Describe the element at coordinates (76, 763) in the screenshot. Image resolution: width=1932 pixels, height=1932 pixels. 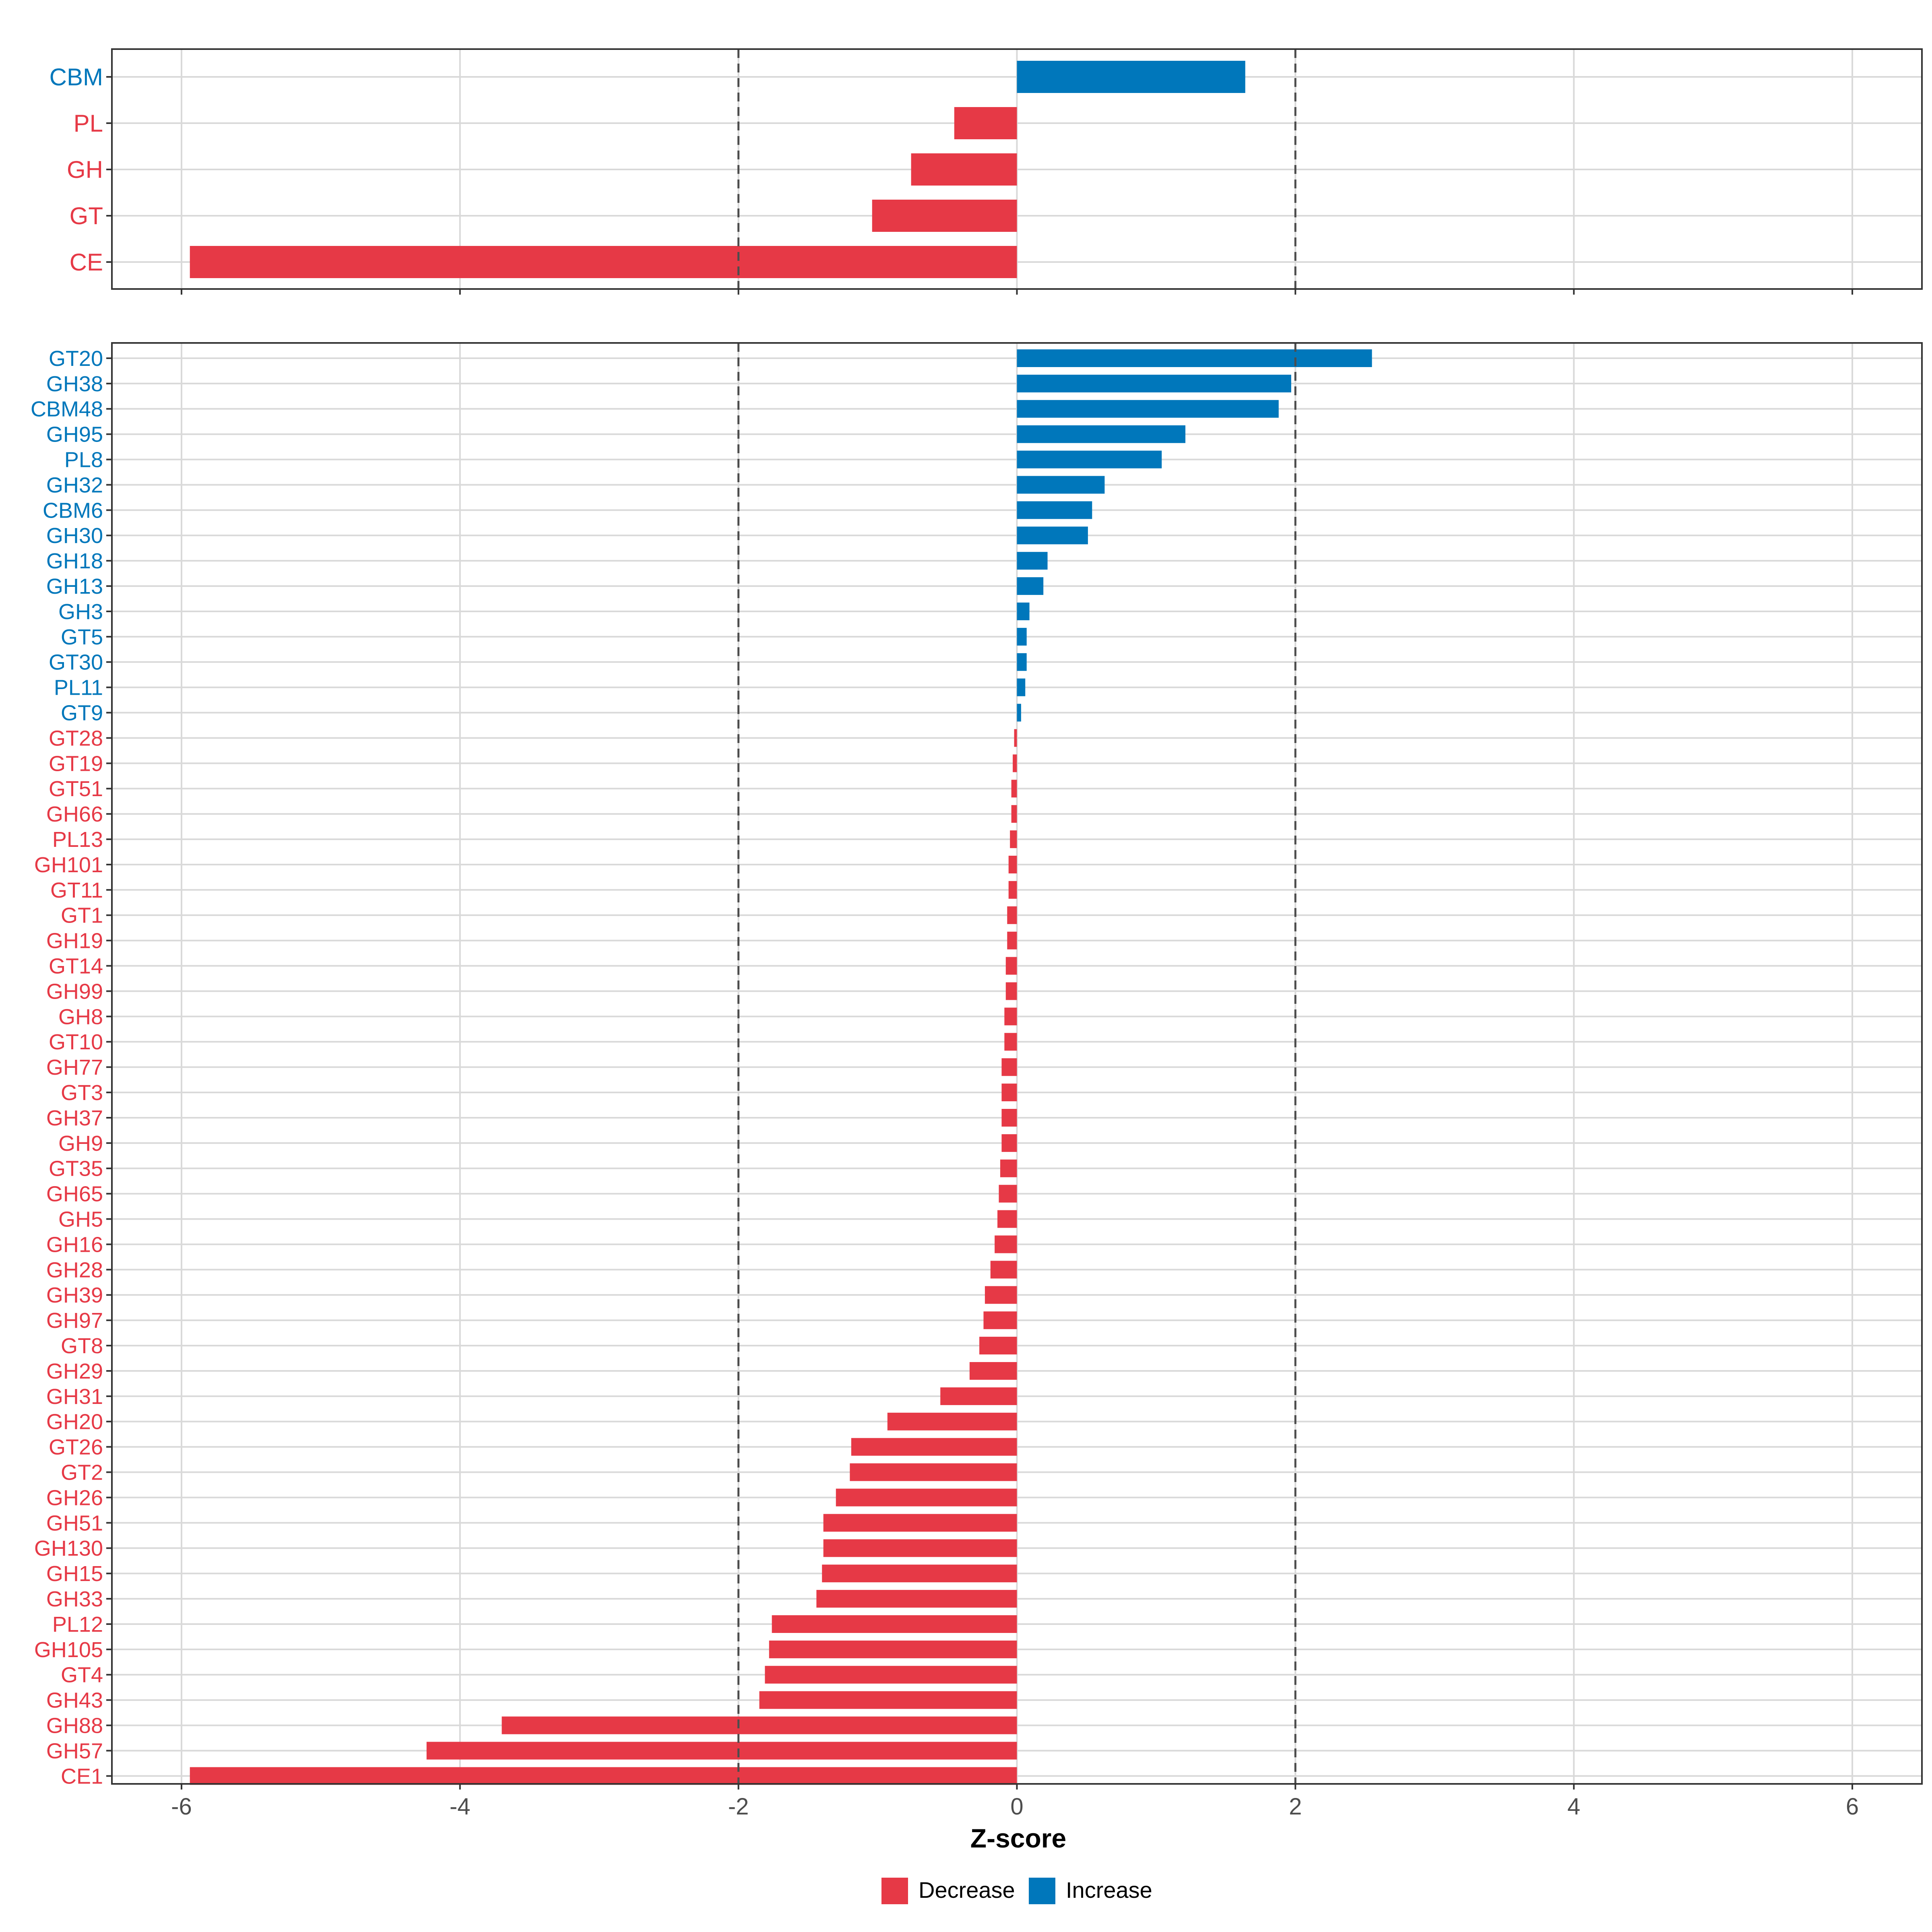
I see `bottom-y-tick-label-gt19: GT19` at that location.